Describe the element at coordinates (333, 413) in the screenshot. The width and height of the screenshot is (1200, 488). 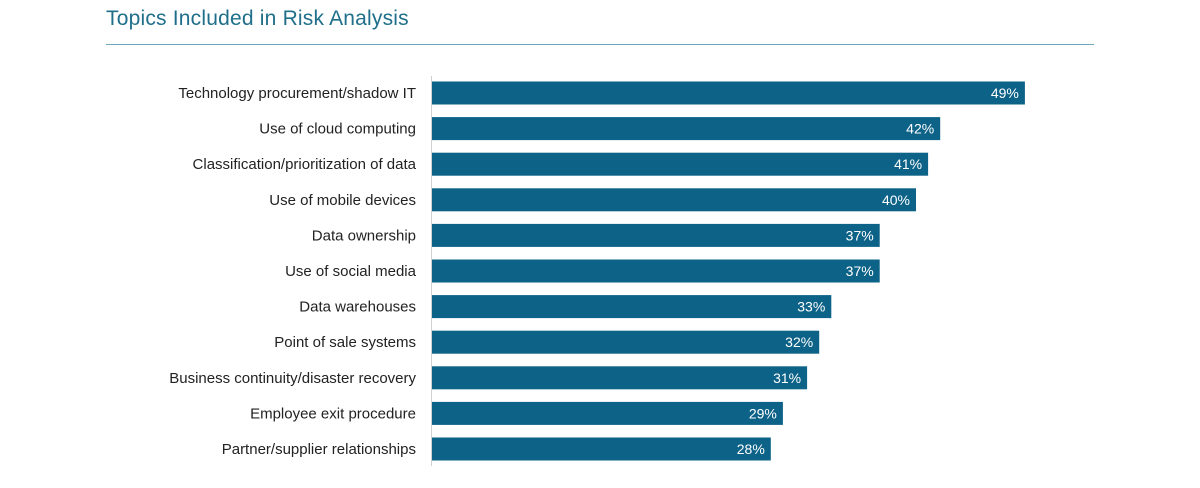
I see `category-label: Employee exit procedure` at that location.